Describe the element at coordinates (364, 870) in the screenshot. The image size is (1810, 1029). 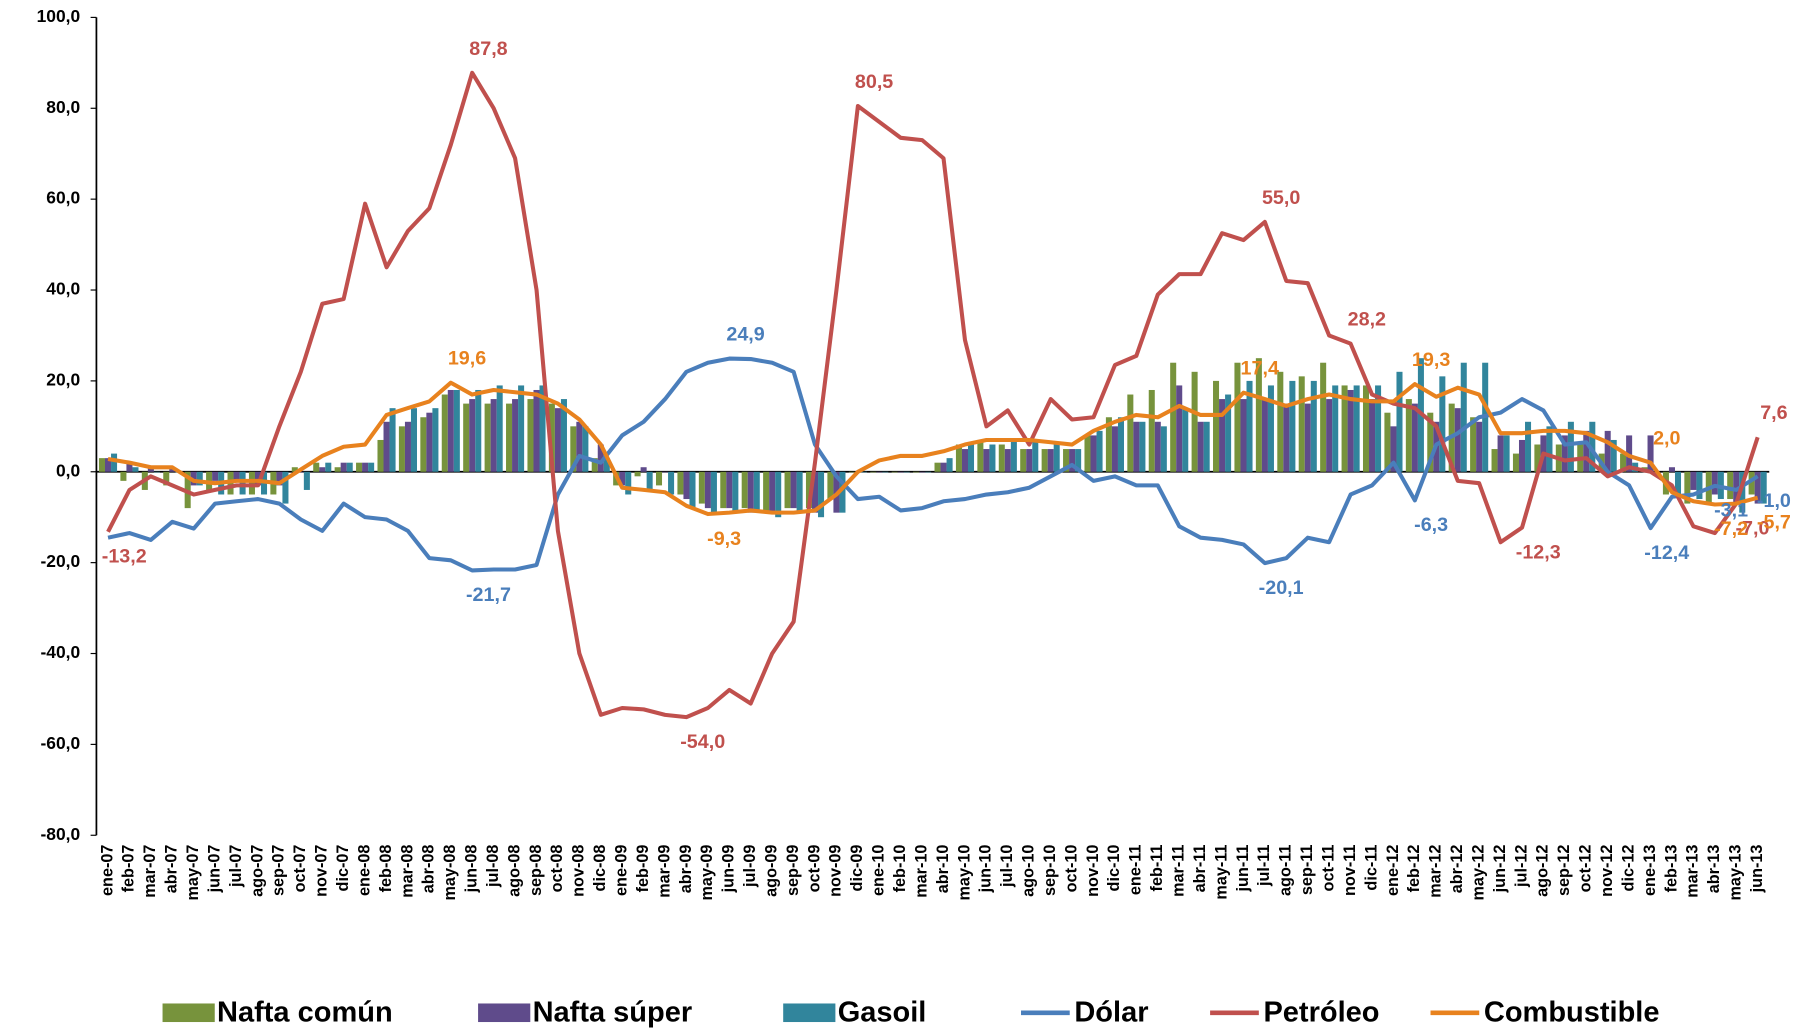
I see `x-tick-label: ene-08` at that location.